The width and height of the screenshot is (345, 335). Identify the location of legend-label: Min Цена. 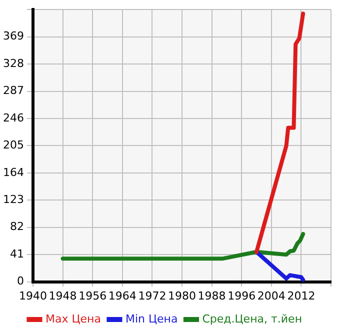
(151, 319).